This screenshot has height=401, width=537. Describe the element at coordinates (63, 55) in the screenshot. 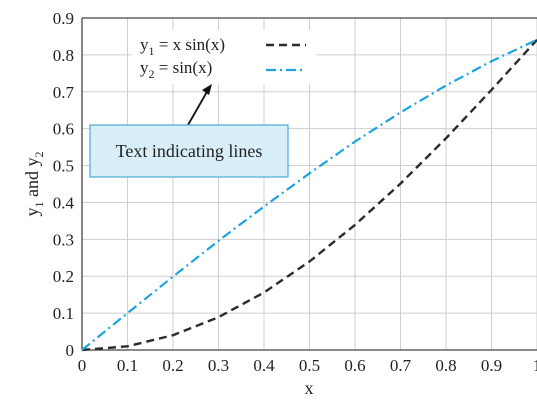

I see `y-tick-label-8: 0.8` at that location.